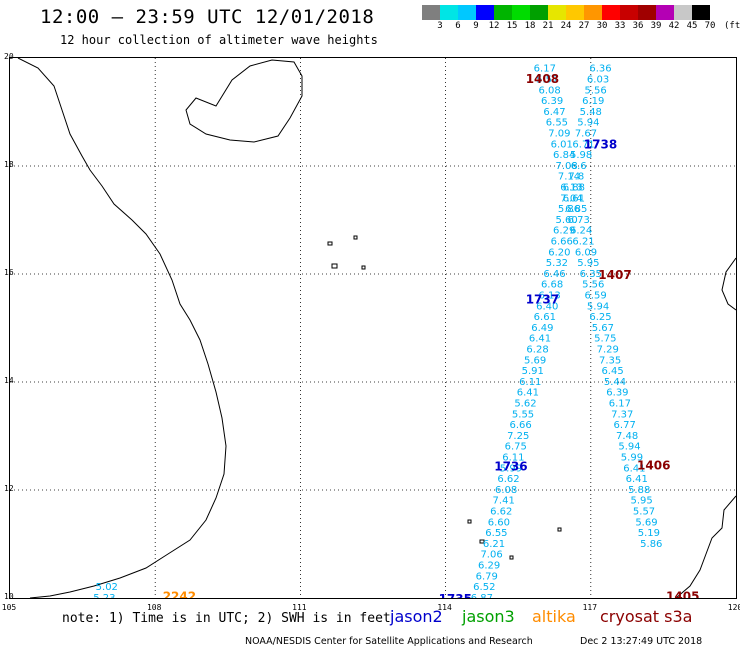 The height and width of the screenshot is (650, 740). What do you see at coordinates (588, 263) in the screenshot?
I see `cryosat-swh-value: 5.95` at bounding box center [588, 263].